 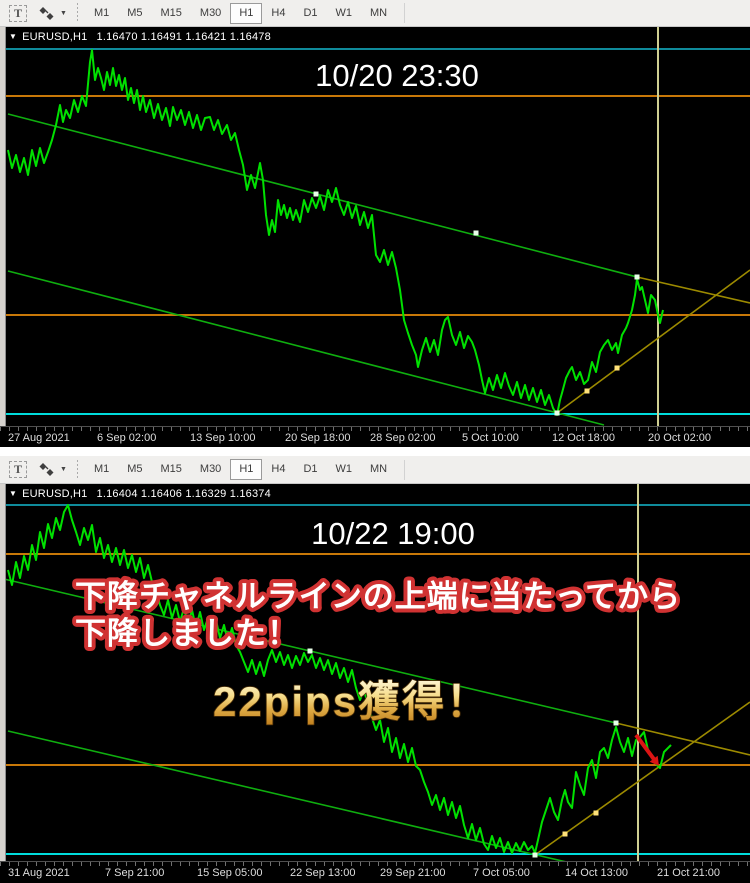 What do you see at coordinates (318, 438) in the screenshot?
I see `x-axis-label: 20 Sep 18:00` at bounding box center [318, 438].